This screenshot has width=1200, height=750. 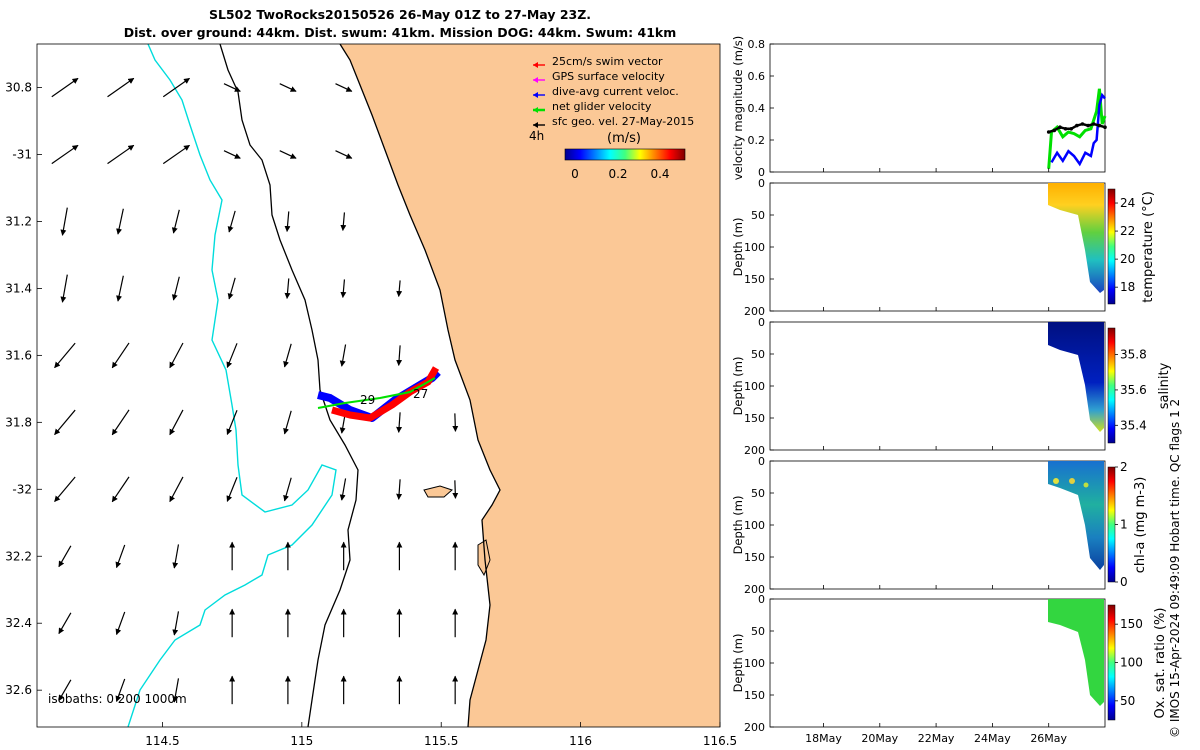 What do you see at coordinates (936, 738) in the screenshot?
I see `date-tick-label: 22May` at bounding box center [936, 738].